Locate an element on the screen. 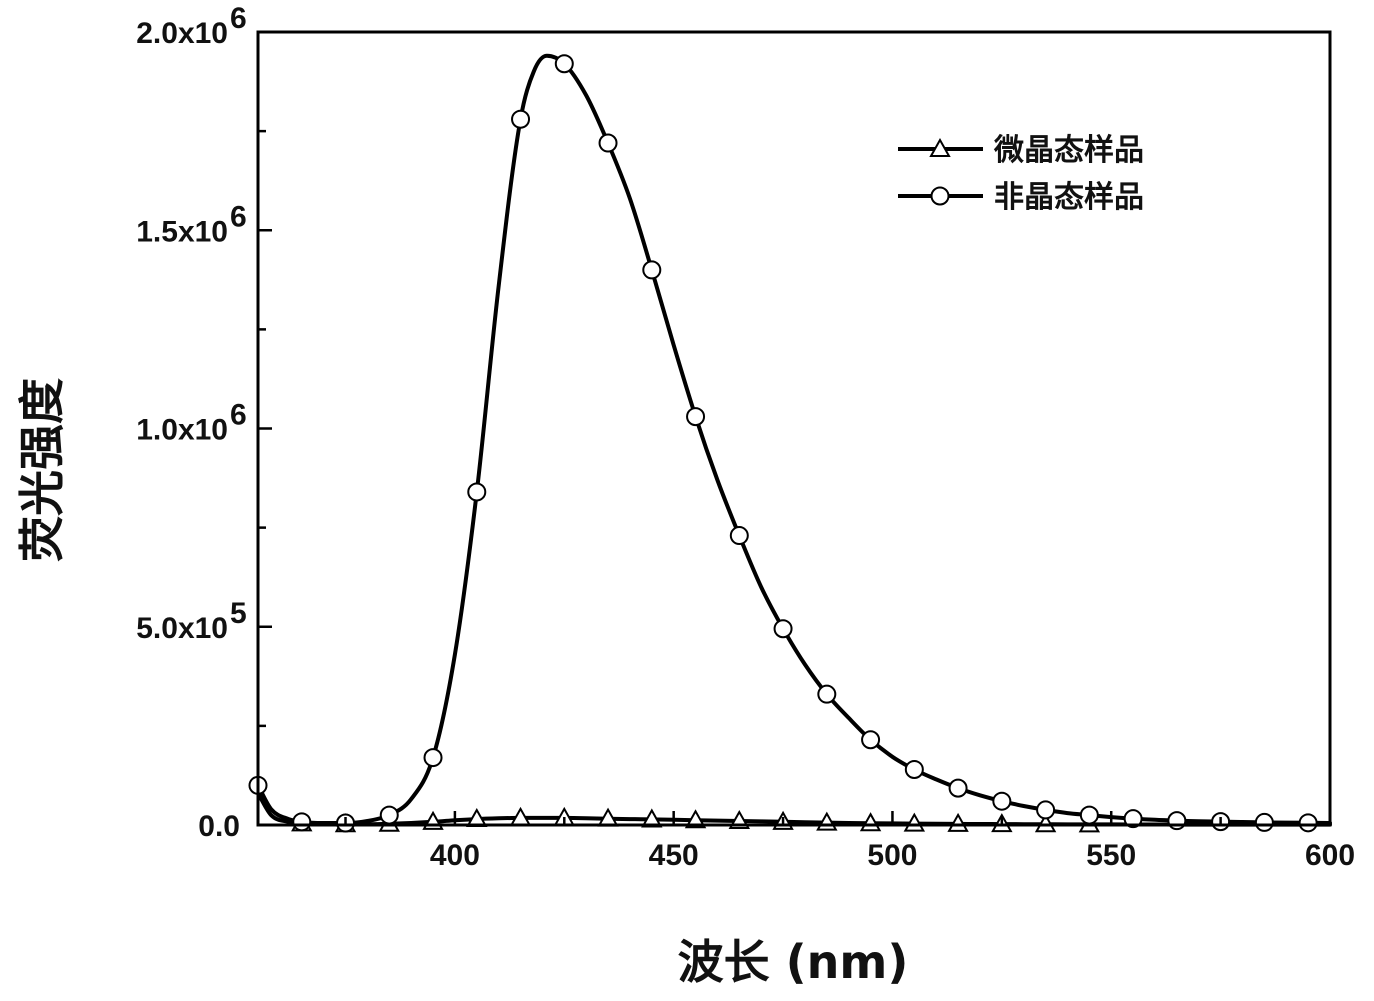 The width and height of the screenshot is (1374, 1001). y-tick-label: 2.0x10 is located at coordinates (182, 33).